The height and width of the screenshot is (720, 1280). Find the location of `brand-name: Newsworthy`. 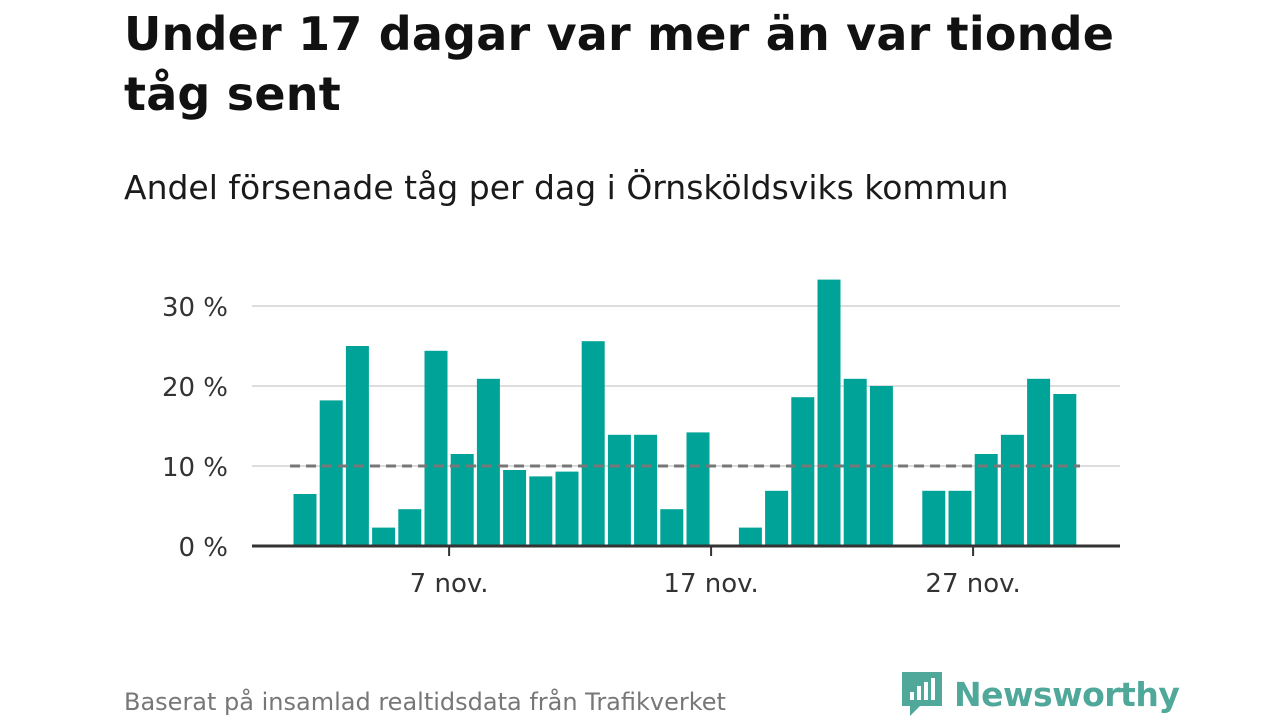

brand-name: Newsworthy is located at coordinates (1067, 694).